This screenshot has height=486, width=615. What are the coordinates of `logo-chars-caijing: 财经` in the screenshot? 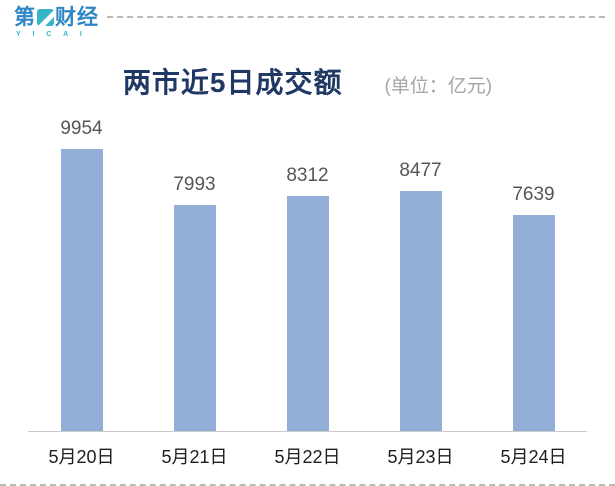 It's located at (77, 17).